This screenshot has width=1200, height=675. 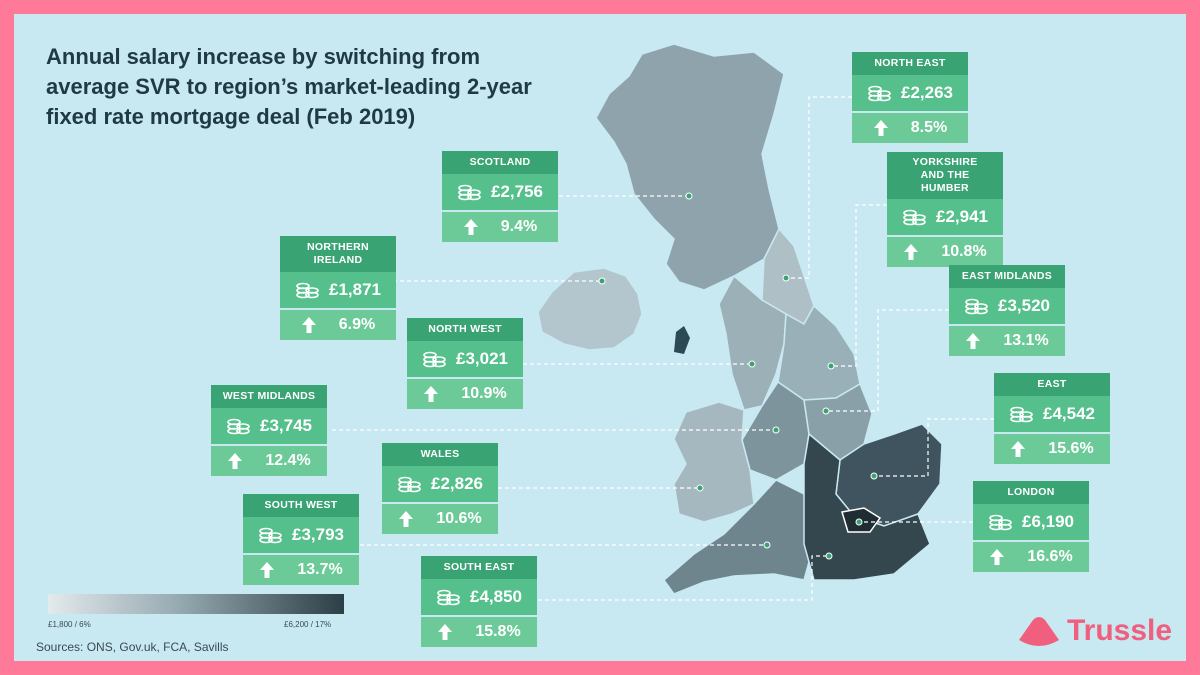 I want to click on amount-row: £2,756, so click(x=500, y=193).